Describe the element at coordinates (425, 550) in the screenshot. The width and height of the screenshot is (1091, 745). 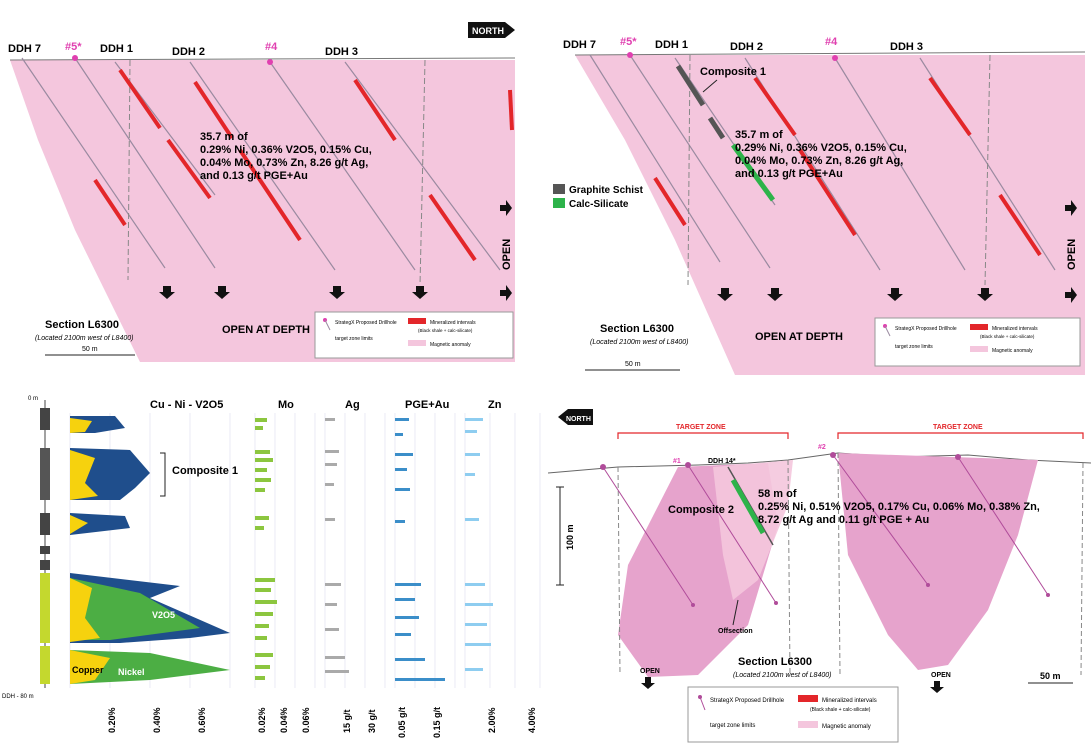
I see `pge-grid` at that location.